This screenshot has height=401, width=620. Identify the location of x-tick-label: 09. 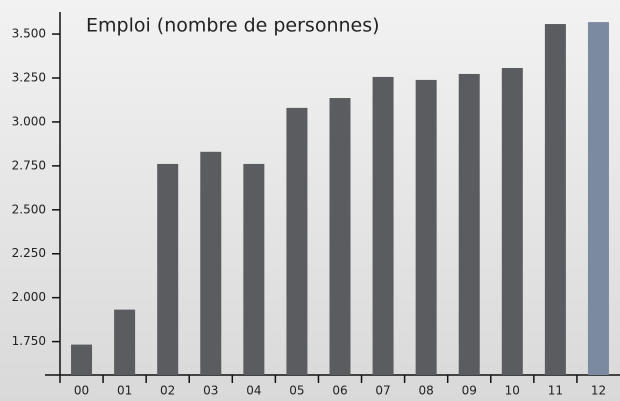
(469, 391).